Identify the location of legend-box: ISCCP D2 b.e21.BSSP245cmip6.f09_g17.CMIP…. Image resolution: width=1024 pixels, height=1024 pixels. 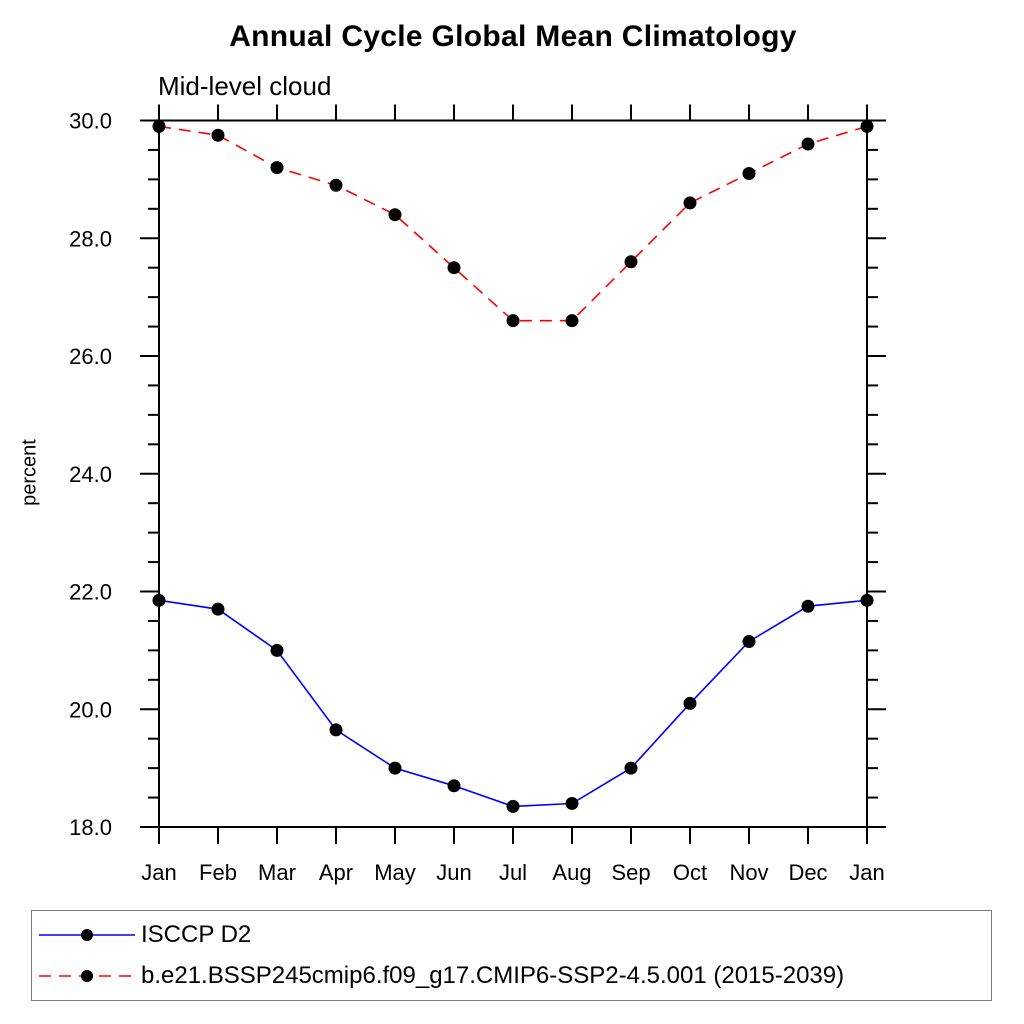
(511, 955).